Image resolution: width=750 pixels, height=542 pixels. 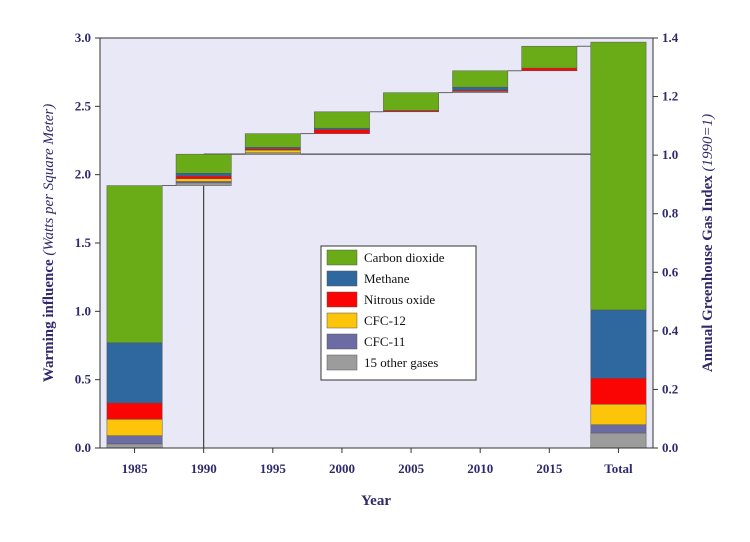 What do you see at coordinates (376, 501) in the screenshot?
I see `x-axis-title: Year` at bounding box center [376, 501].